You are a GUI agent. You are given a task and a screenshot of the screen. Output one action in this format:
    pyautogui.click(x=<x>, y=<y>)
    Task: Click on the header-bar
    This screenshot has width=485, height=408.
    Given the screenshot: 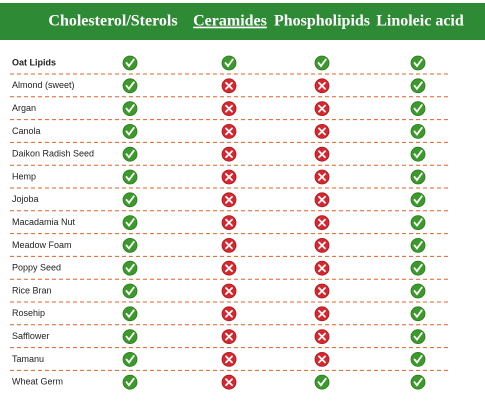 What is the action you would take?
    pyautogui.click(x=242, y=21)
    